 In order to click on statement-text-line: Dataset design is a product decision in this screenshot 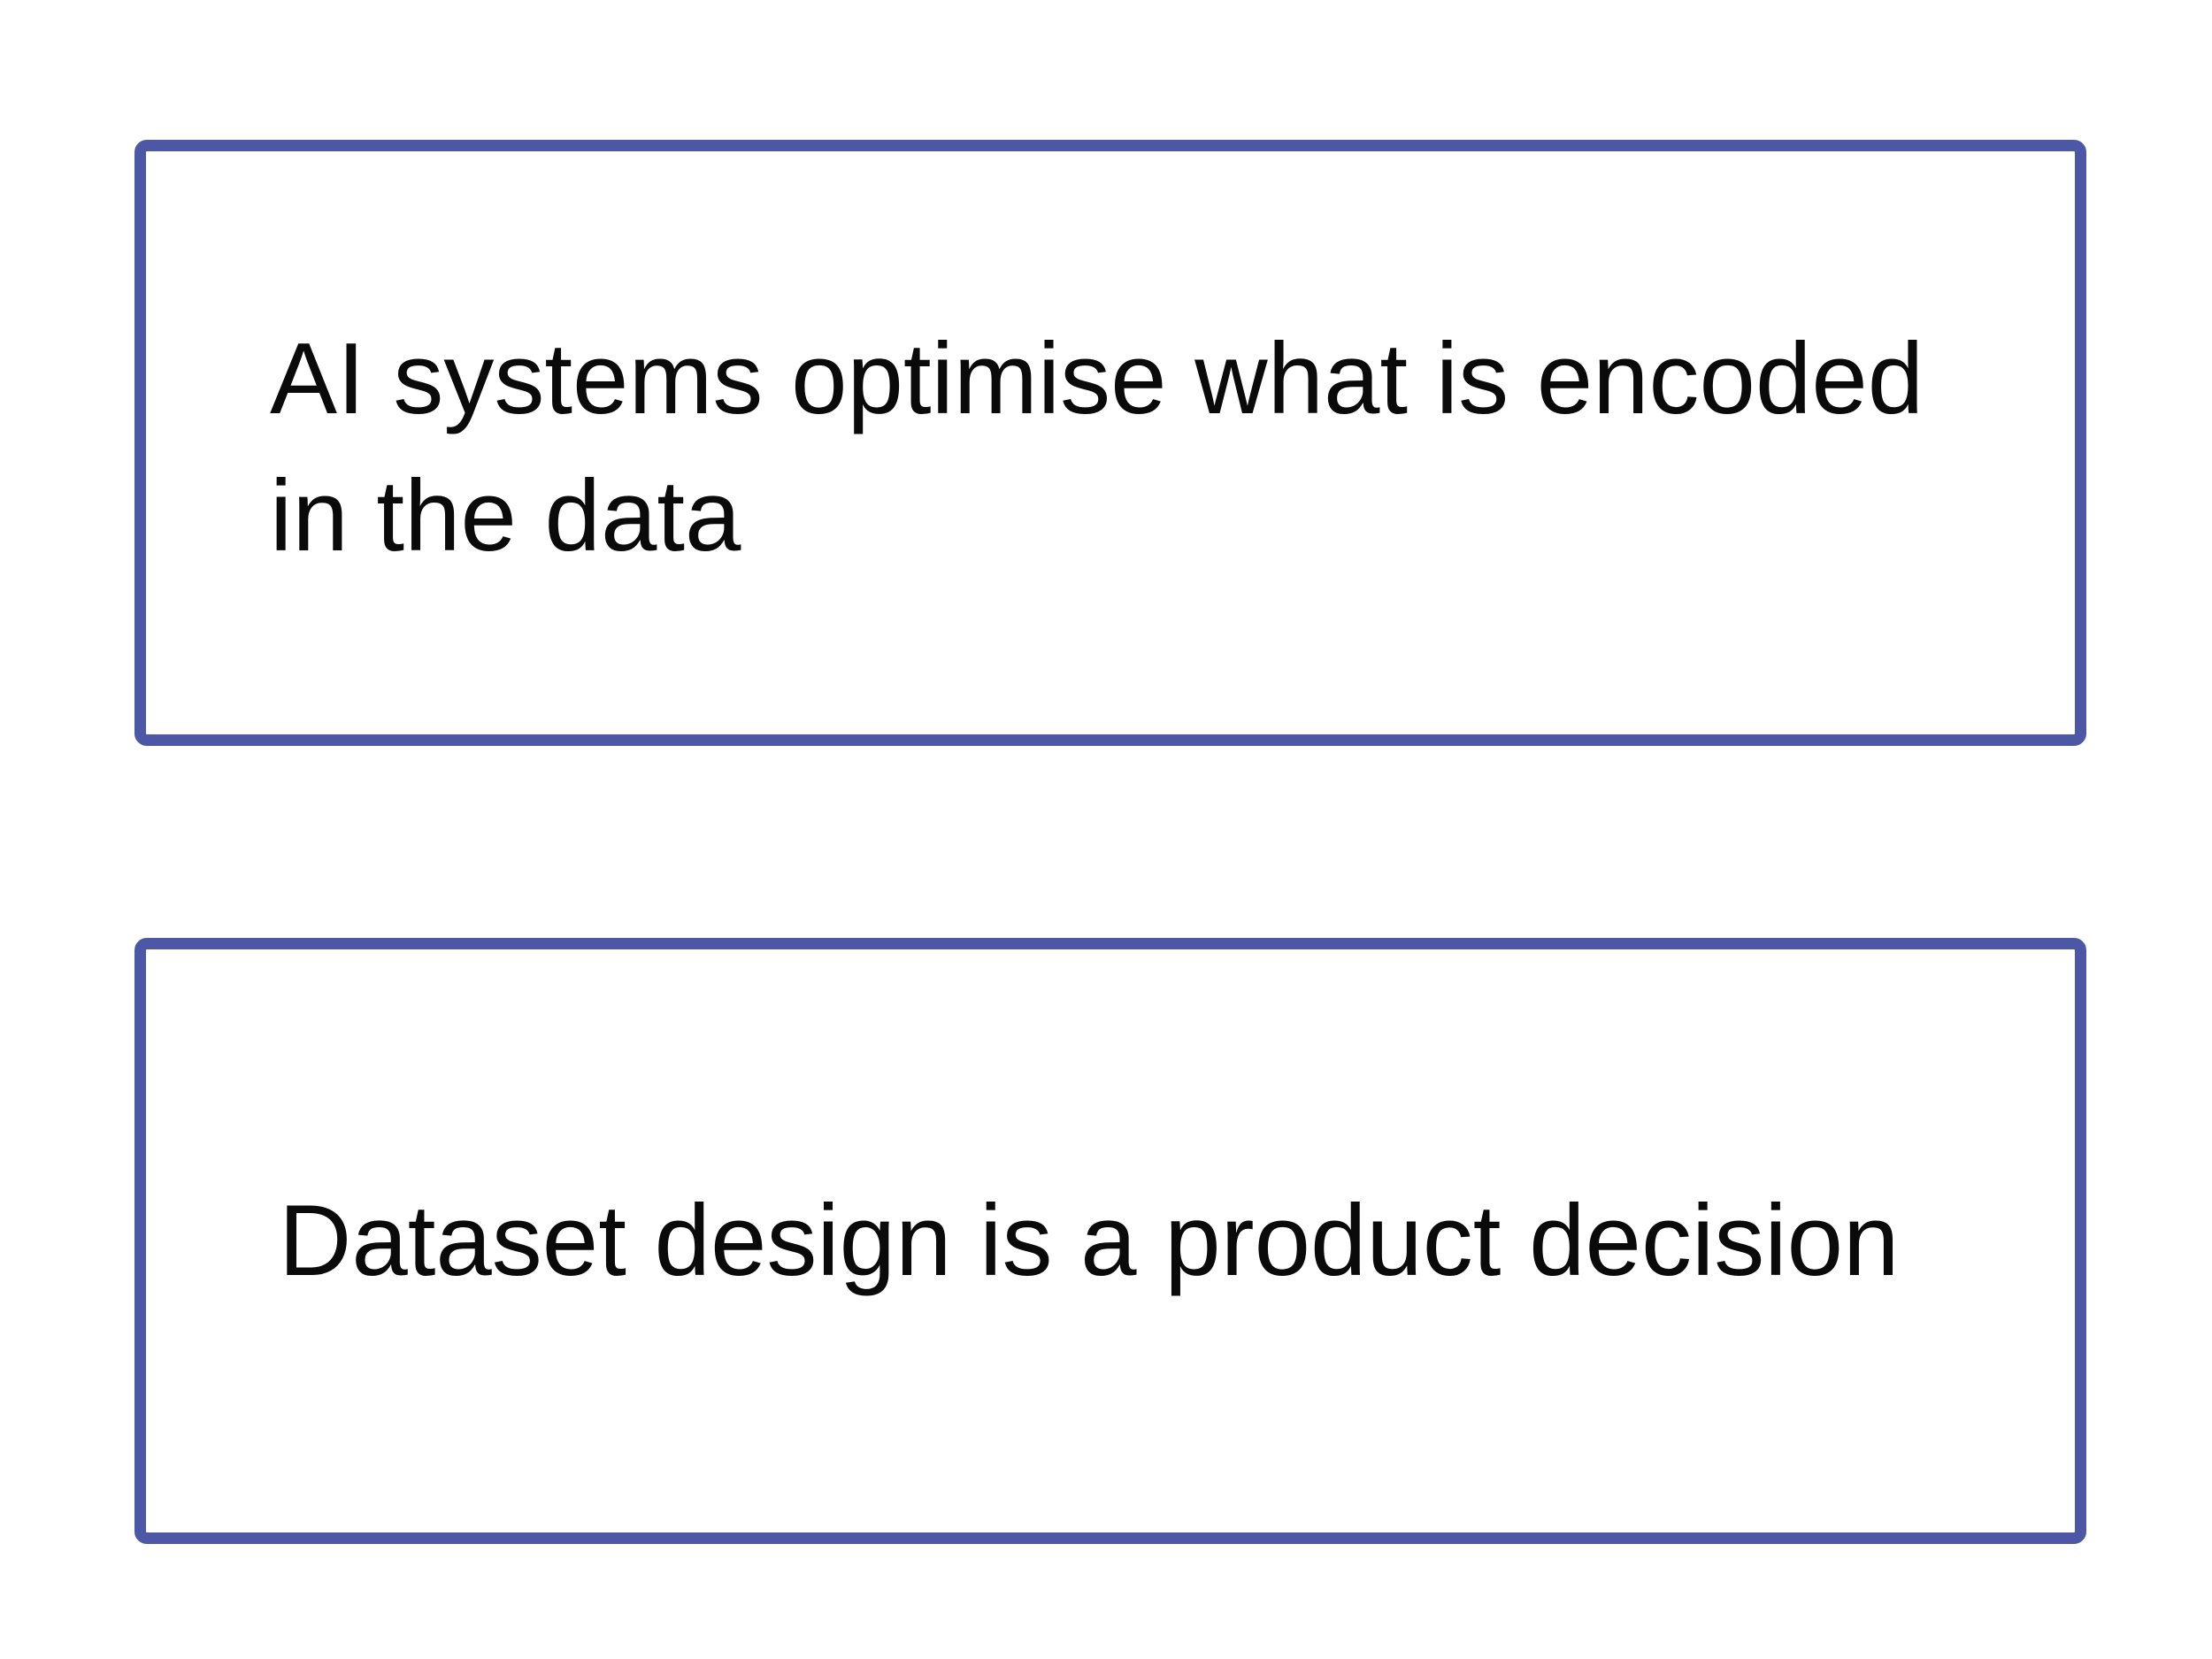, I will do `click(1089, 1241)`.